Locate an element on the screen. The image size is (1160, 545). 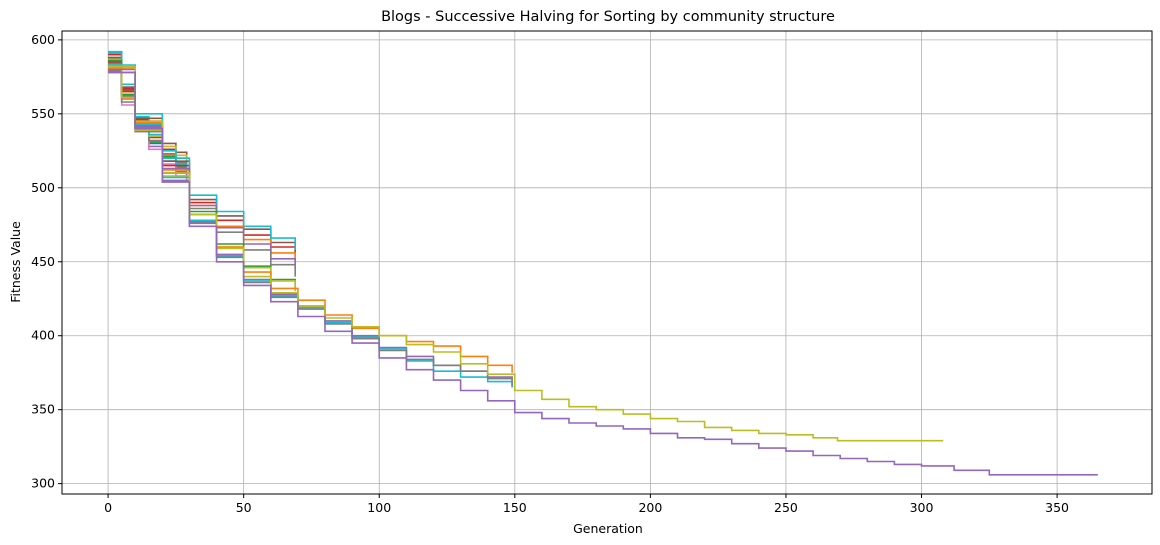
y-tick-label: 600 is located at coordinates (43, 39).